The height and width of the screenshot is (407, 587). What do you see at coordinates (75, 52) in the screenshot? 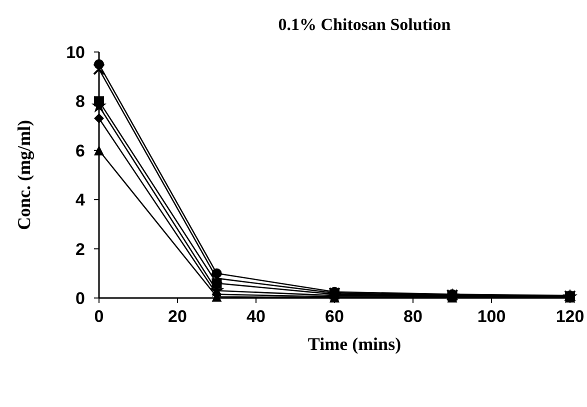
I see `y-tick-label: 10` at bounding box center [75, 52].